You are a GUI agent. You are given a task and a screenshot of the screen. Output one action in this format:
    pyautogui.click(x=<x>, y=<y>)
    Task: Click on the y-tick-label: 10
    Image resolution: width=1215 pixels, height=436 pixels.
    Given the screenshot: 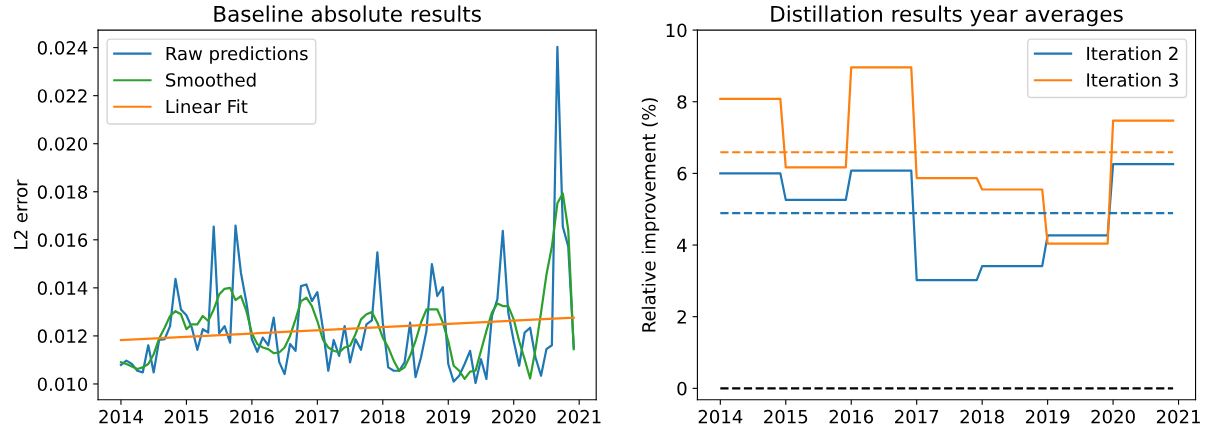 What is the action you would take?
    pyautogui.click(x=676, y=30)
    